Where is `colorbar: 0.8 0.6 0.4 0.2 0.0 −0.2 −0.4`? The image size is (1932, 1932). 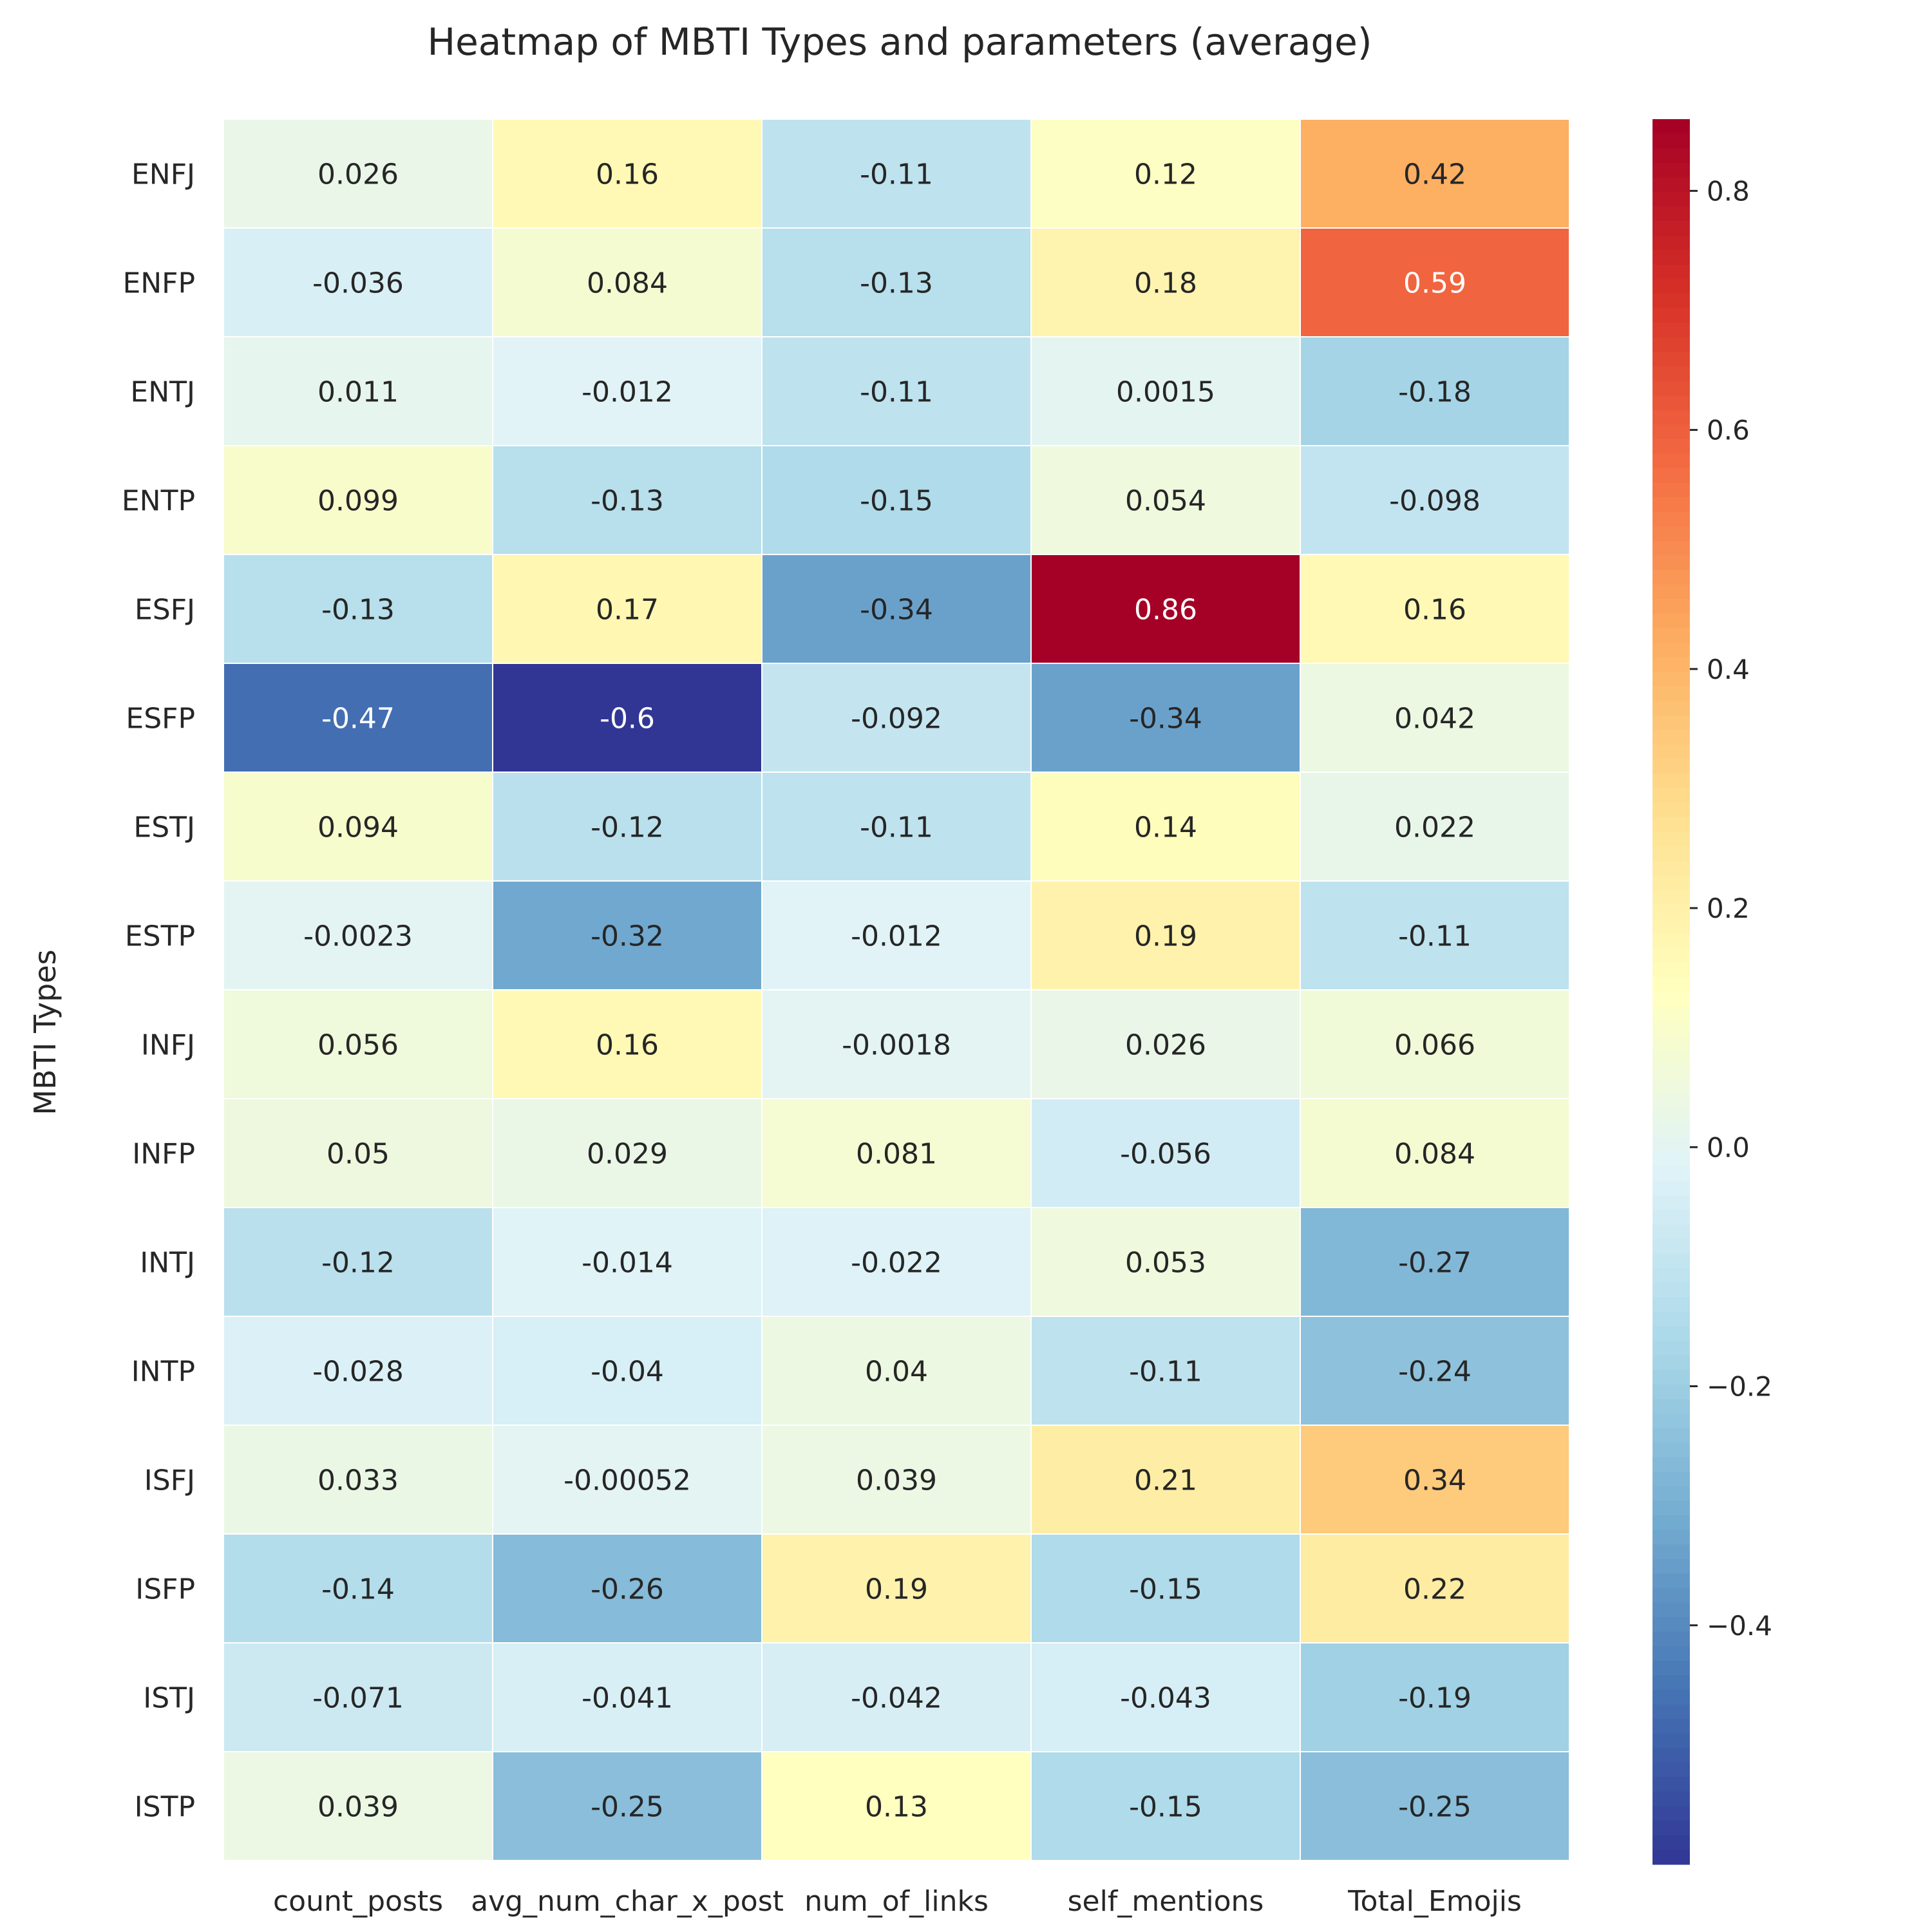
colorbar: 0.8 0.6 0.4 0.2 0.0 −0.2 −0.4 is located at coordinates (1713, 992).